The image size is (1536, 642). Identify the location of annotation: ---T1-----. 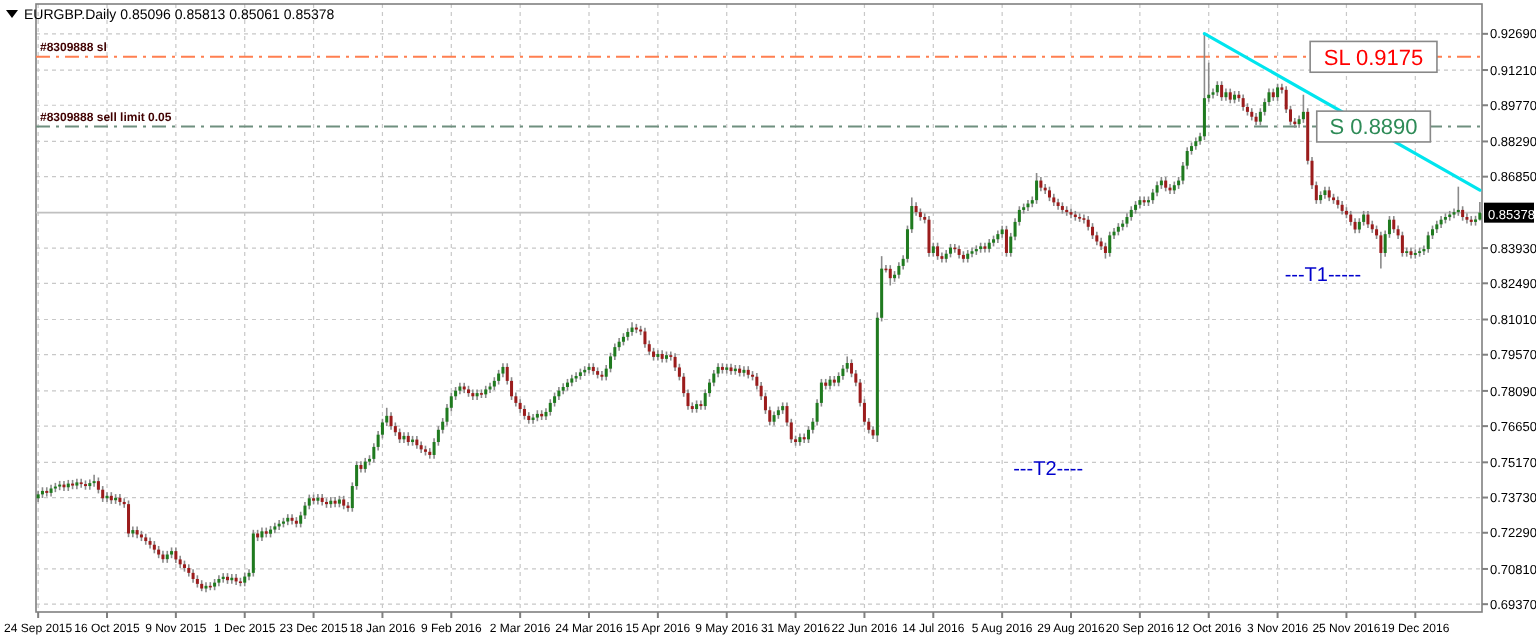
(1323, 276).